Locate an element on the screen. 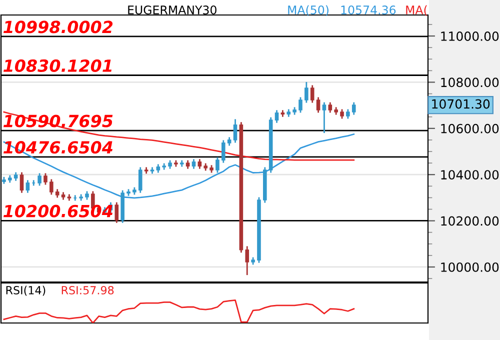  text: 10574.36 is located at coordinates (368, 9).